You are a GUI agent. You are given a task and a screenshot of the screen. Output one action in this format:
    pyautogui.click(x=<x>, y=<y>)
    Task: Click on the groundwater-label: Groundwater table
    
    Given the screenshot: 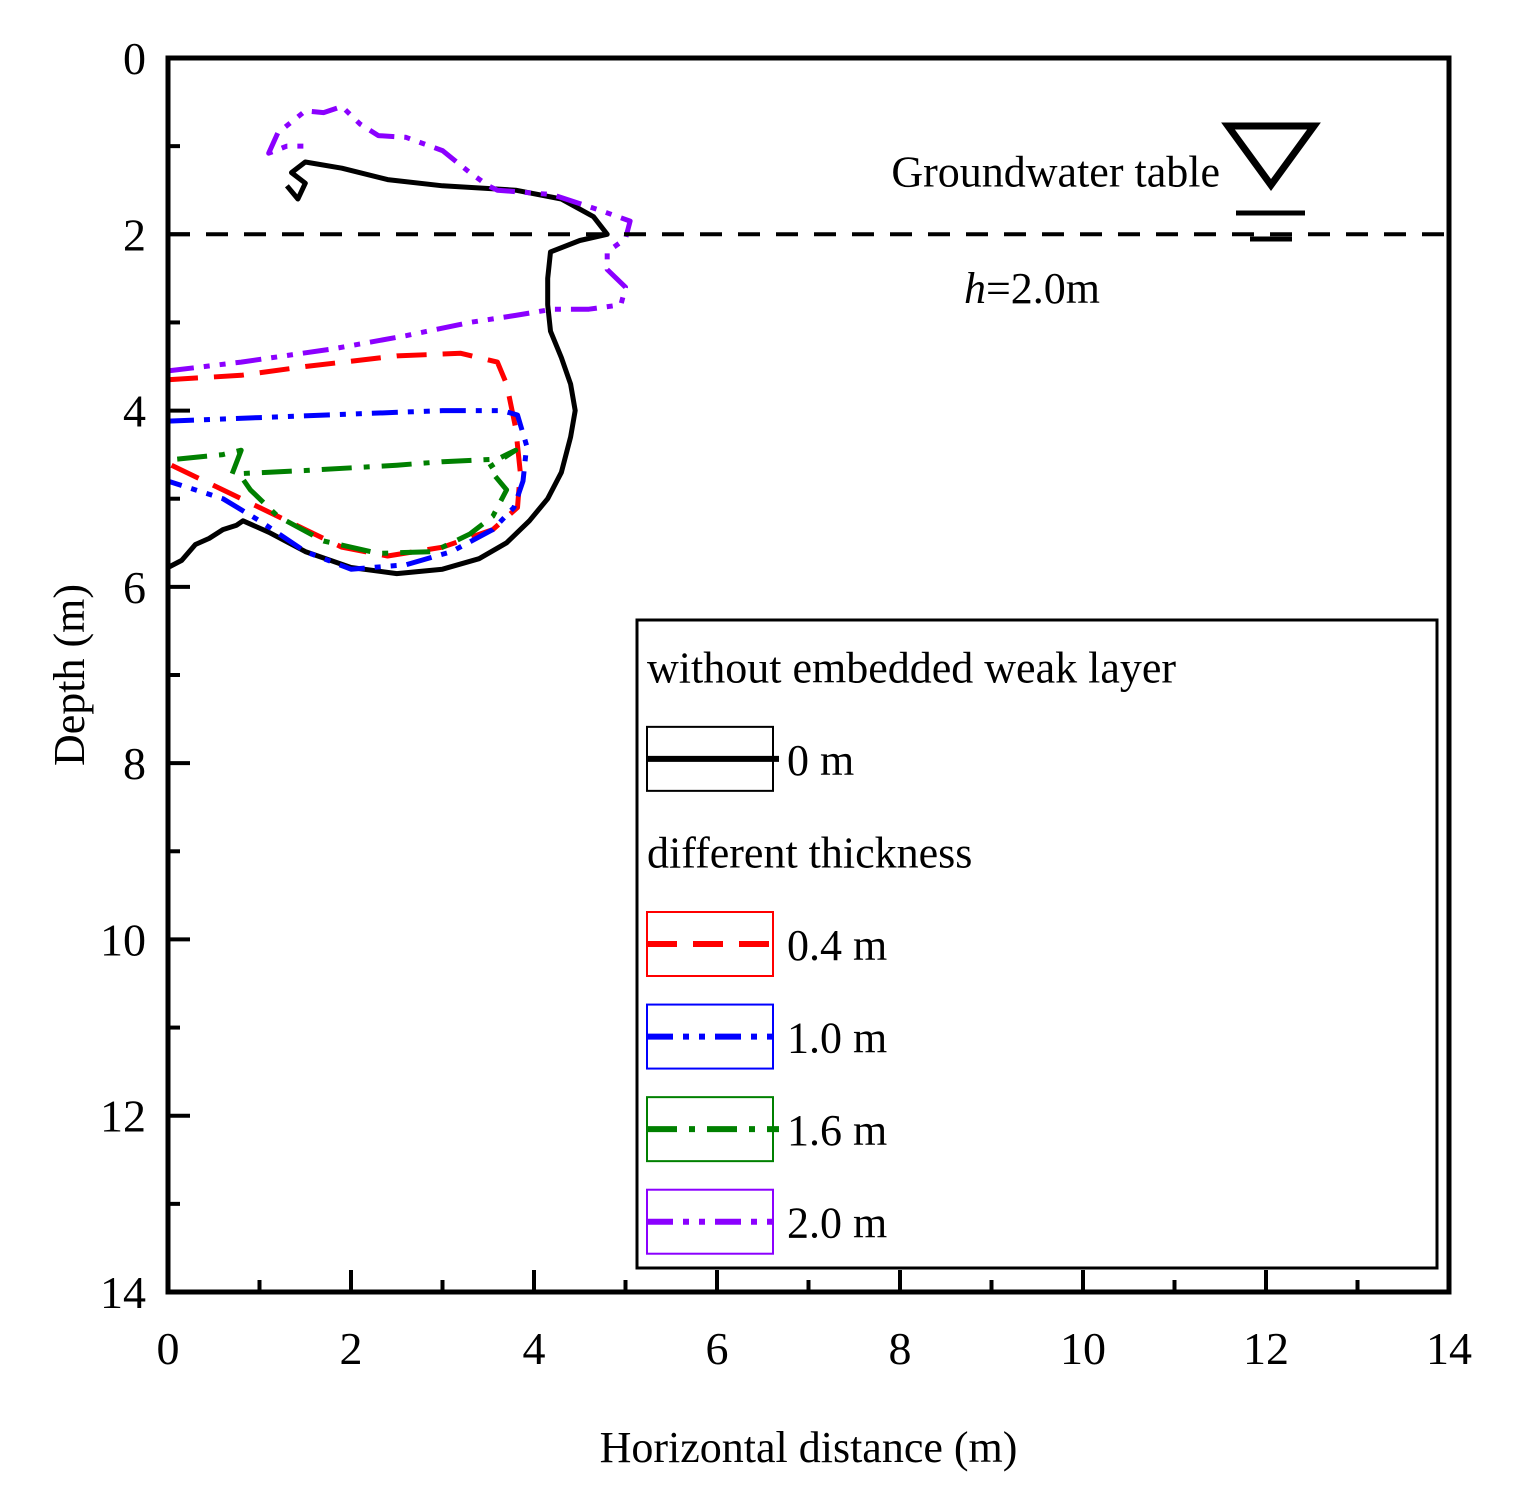 What is the action you would take?
    pyautogui.click(x=1055, y=171)
    